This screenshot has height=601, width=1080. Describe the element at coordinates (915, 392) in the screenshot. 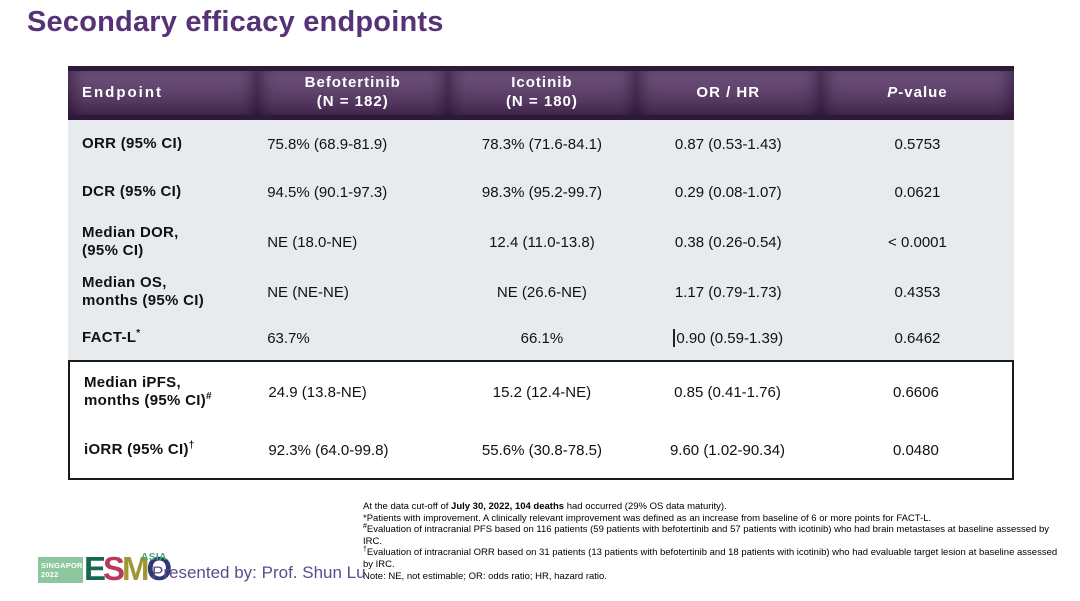

I see `cell-p-value: 0.6606` at that location.